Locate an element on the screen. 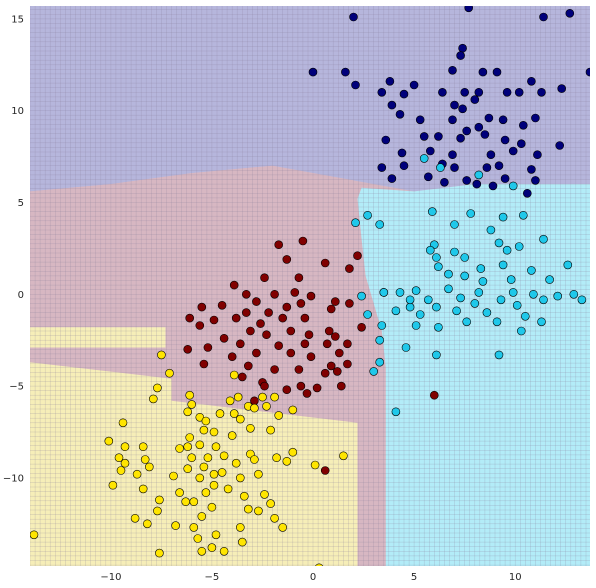 This screenshot has height=588, width=596. x-tick-label: −10 is located at coordinates (110, 577).